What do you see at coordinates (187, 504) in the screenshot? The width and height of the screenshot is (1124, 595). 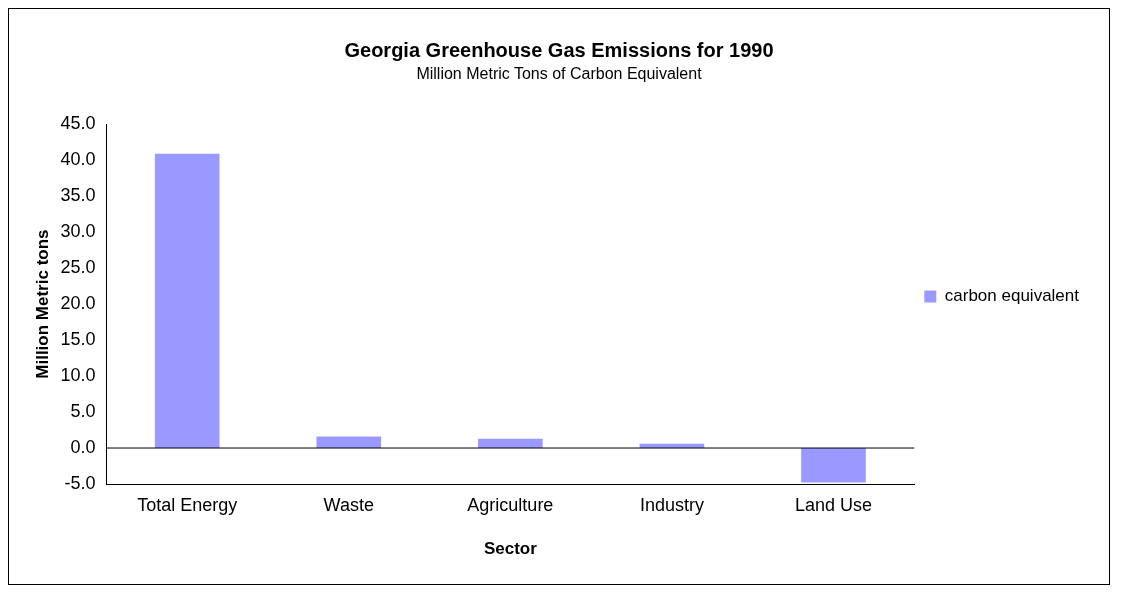 I see `x-tick-label: Total Energy` at bounding box center [187, 504].